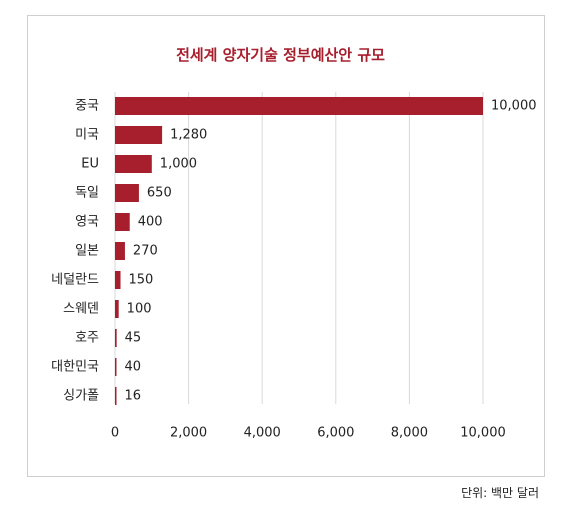  Describe the element at coordinates (262, 433) in the screenshot. I see `x-tick-label: 4,000` at that location.